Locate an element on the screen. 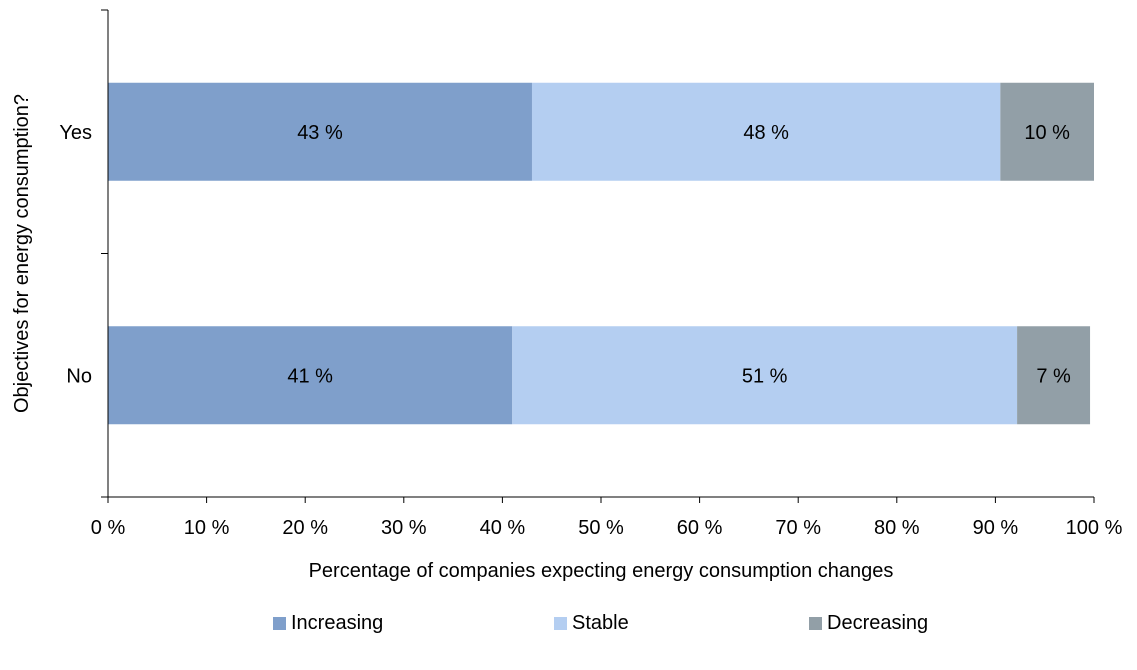 The height and width of the screenshot is (670, 1137). data-label-increasing-no: 41 % is located at coordinates (310, 376).